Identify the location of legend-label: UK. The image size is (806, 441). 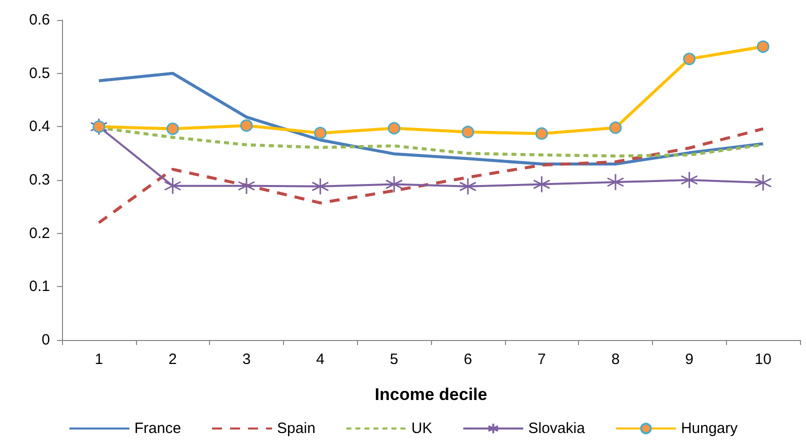
(421, 428).